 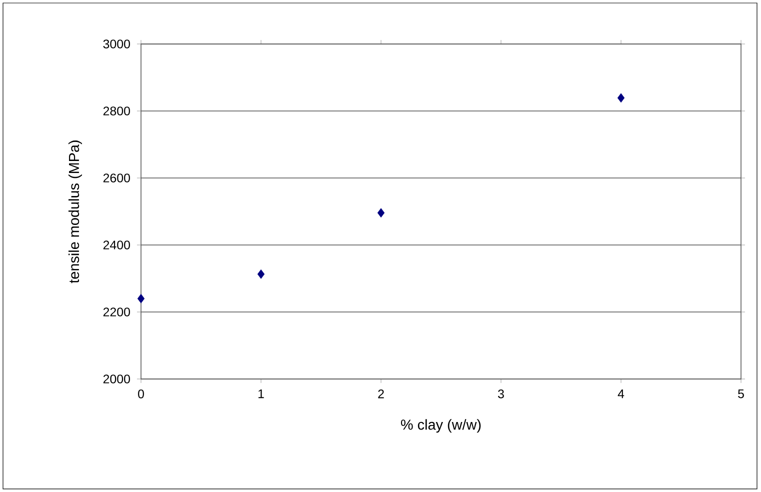 What do you see at coordinates (261, 394) in the screenshot?
I see `x-tick-label: 1` at bounding box center [261, 394].